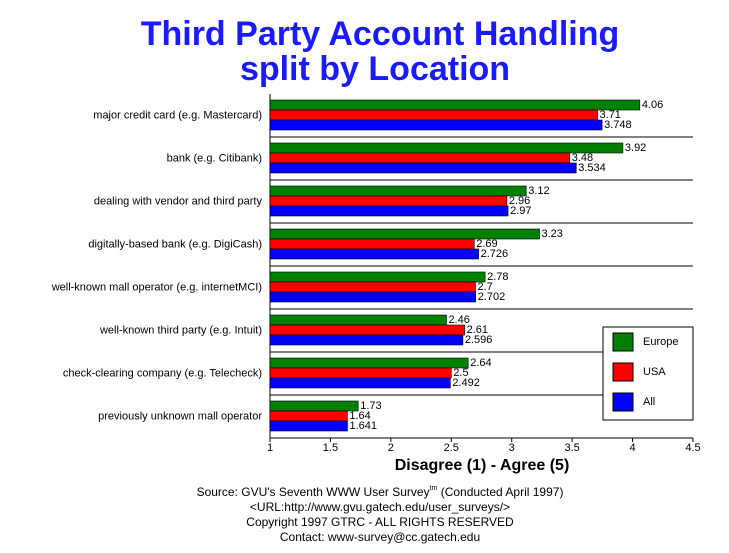 This screenshot has height=553, width=729. I want to click on y-tick-label: bank (e.g. Citibank), so click(214, 158).